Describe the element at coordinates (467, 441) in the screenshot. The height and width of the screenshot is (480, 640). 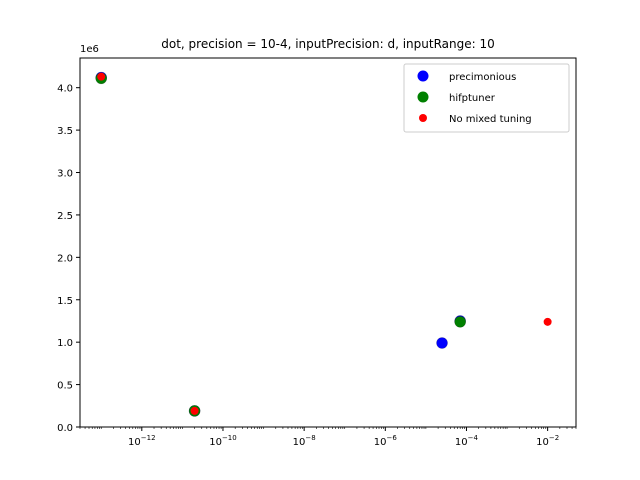
I see `x-tick-label: 10⁻⁴` at that location.